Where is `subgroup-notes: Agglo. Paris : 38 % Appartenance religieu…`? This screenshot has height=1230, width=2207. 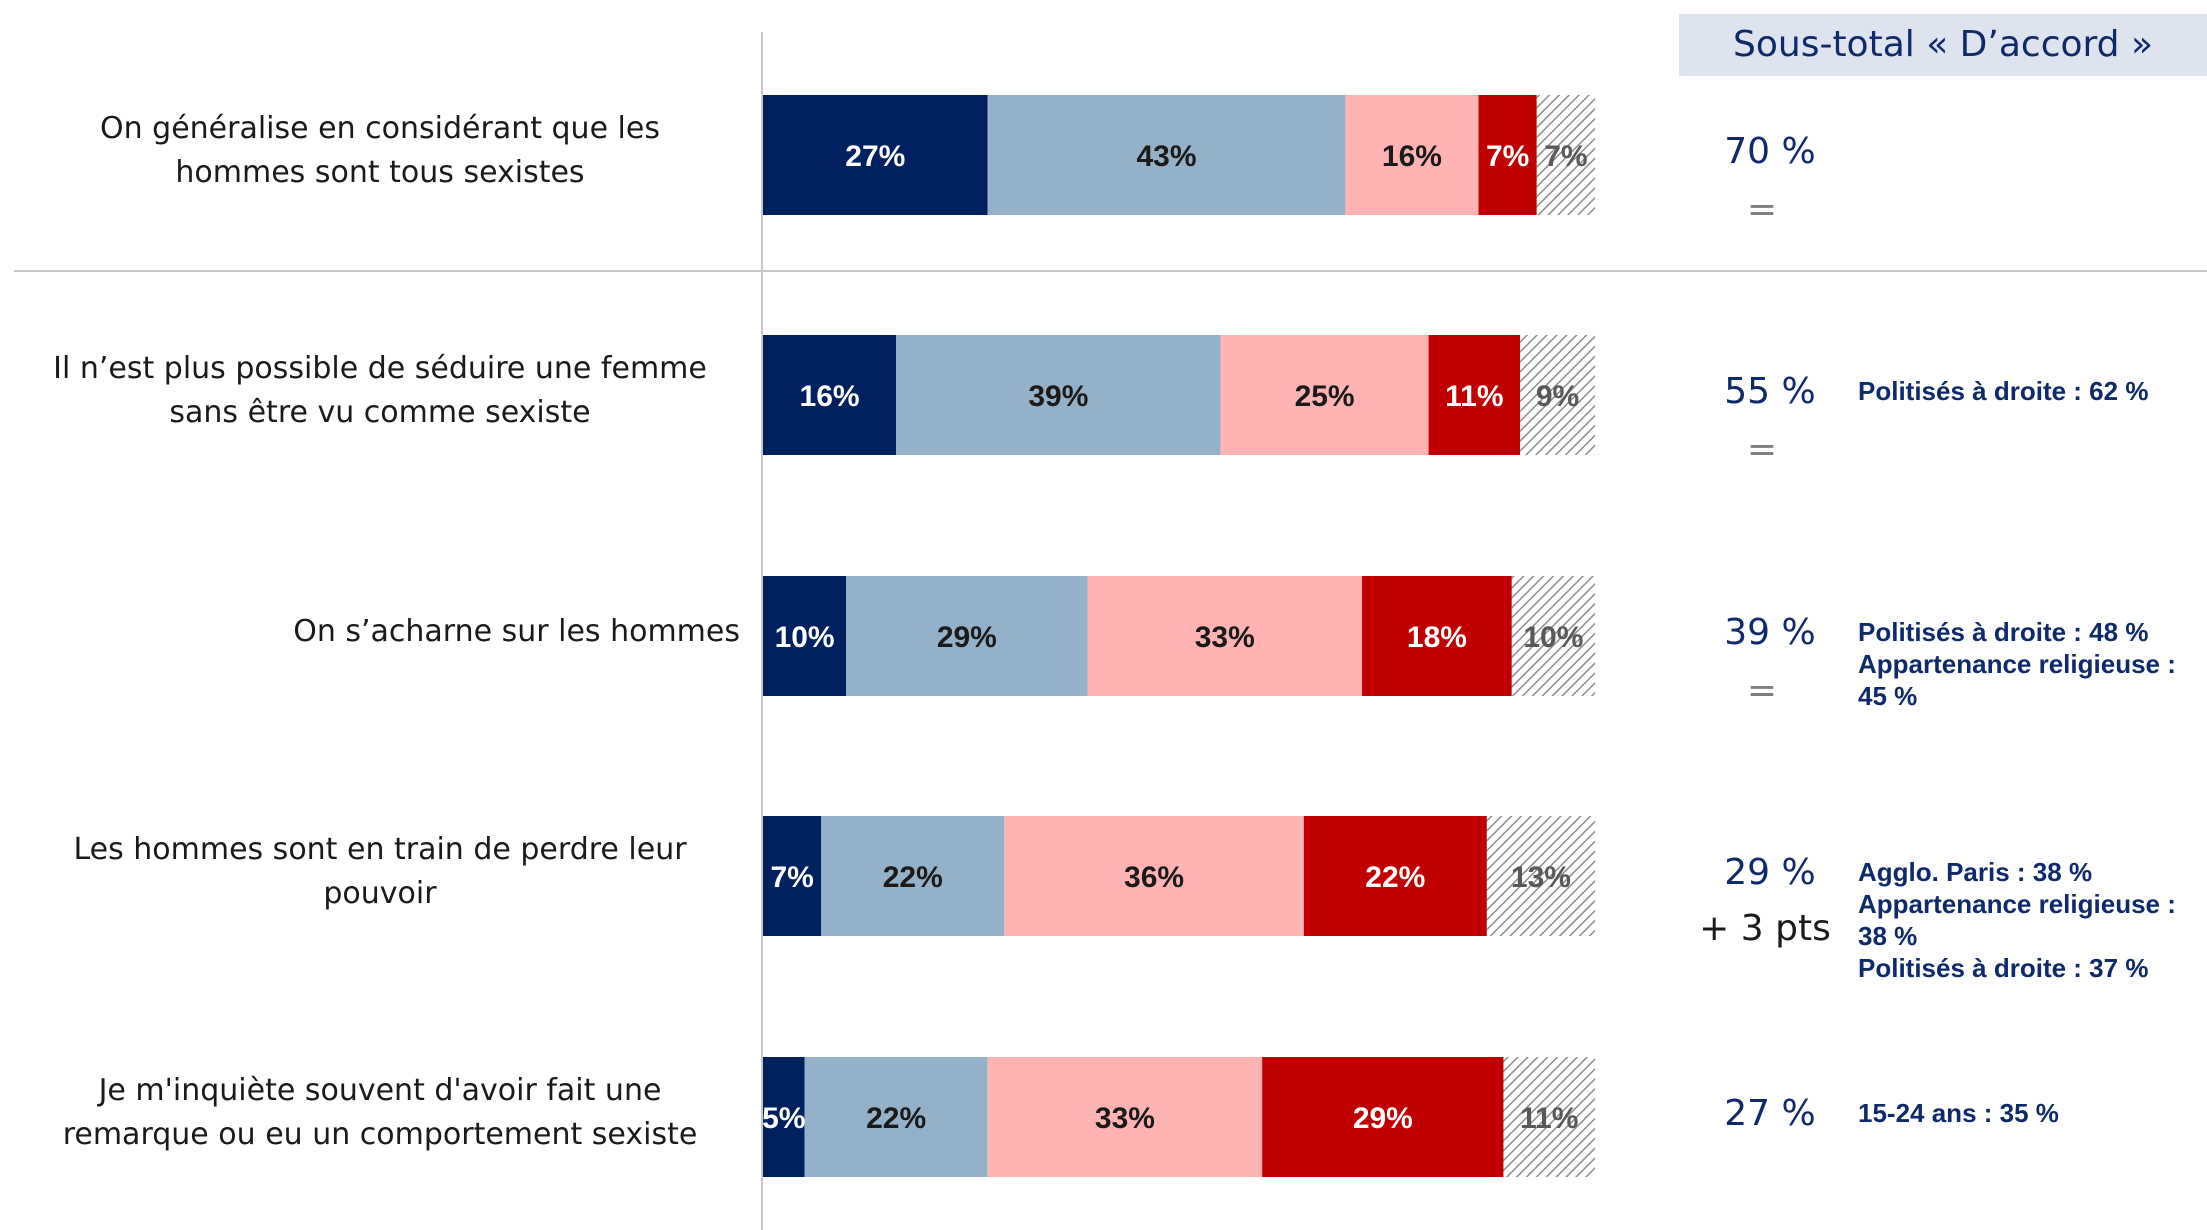
subgroup-notes: Agglo. Paris : 38 % Appartenance religieu… is located at coordinates (2032, 920).